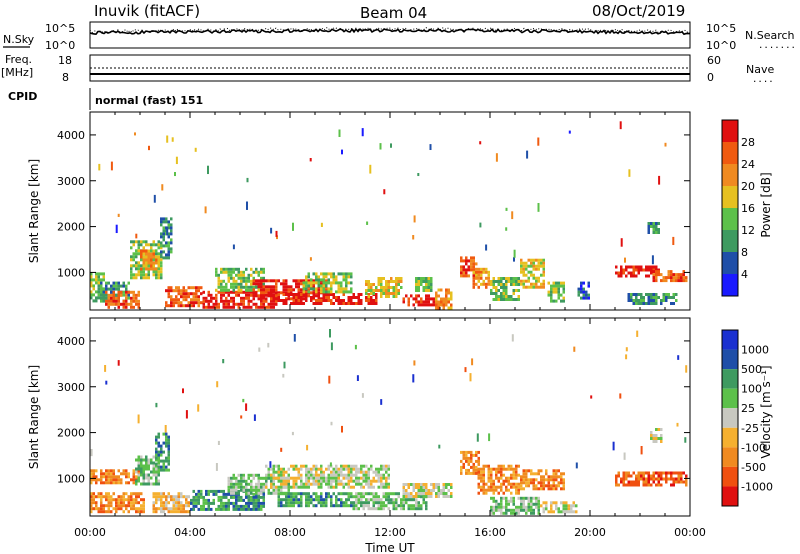 This screenshot has width=800, height=554. Describe the element at coordinates (730, 398) in the screenshot. I see `colorbar-segment` at that location.